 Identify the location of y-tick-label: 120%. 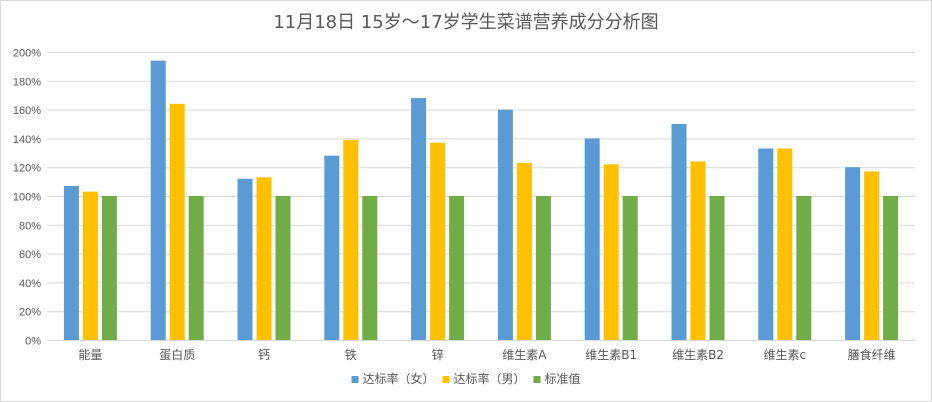
(27, 169).